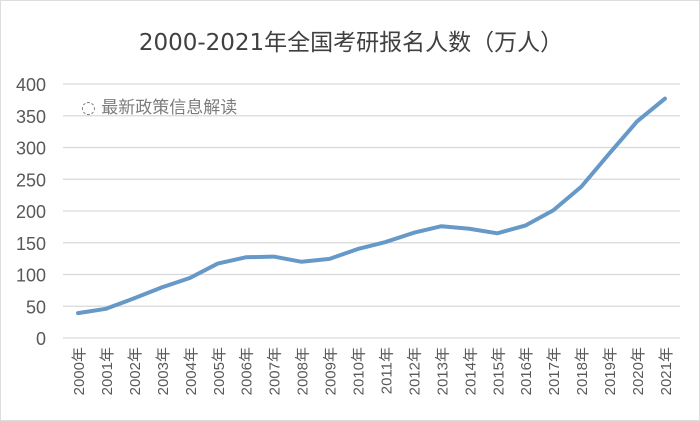 Image resolution: width=700 pixels, height=421 pixels. Describe the element at coordinates (331, 371) in the screenshot. I see `x-tick-label: 2009年` at that location.